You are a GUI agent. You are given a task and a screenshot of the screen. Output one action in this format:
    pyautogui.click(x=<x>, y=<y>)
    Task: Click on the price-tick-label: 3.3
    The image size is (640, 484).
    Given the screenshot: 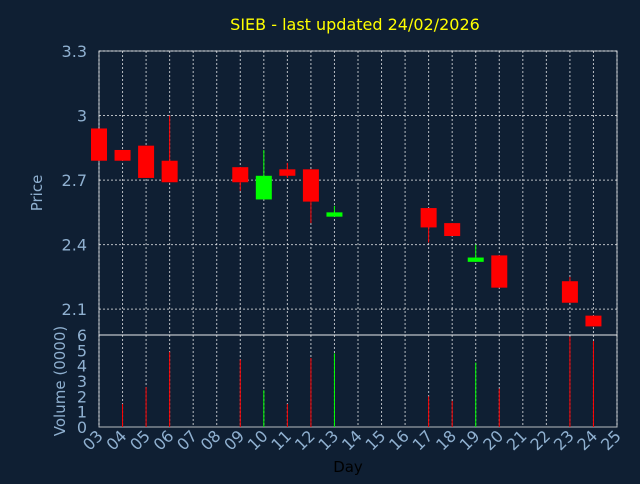 What is the action you would take?
    pyautogui.click(x=74, y=51)
    